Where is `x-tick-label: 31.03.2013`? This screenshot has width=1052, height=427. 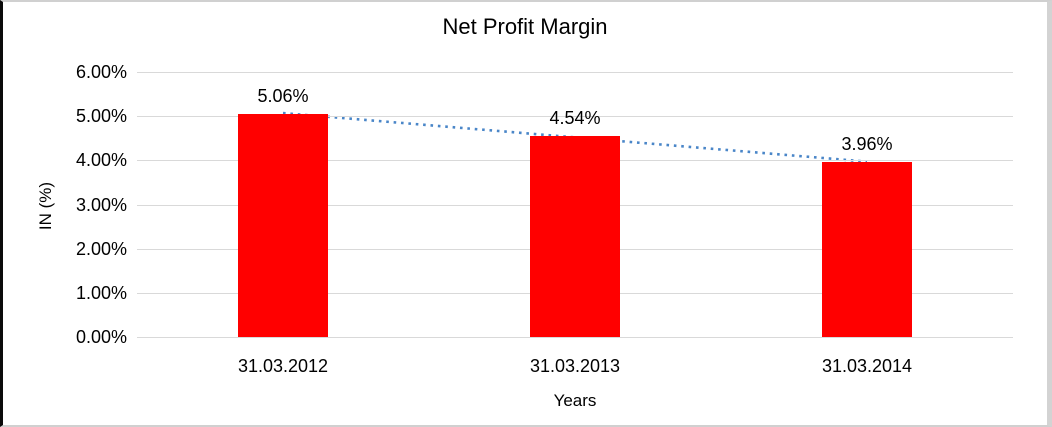
x-tick-label: 31.03.2013 is located at coordinates (575, 366).